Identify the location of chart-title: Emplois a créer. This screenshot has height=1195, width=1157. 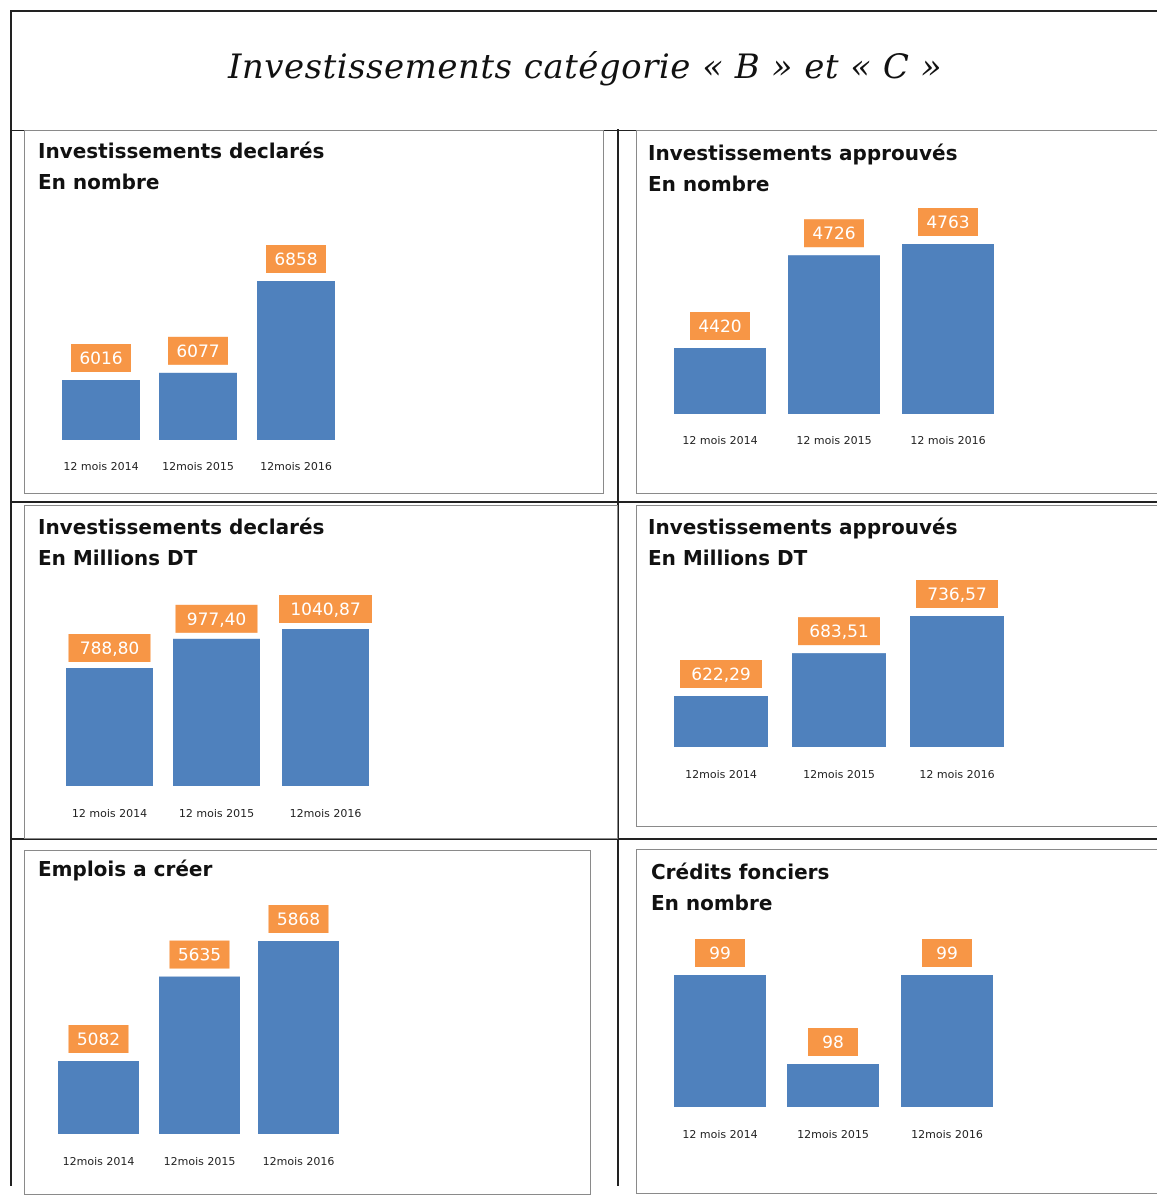
(125, 869).